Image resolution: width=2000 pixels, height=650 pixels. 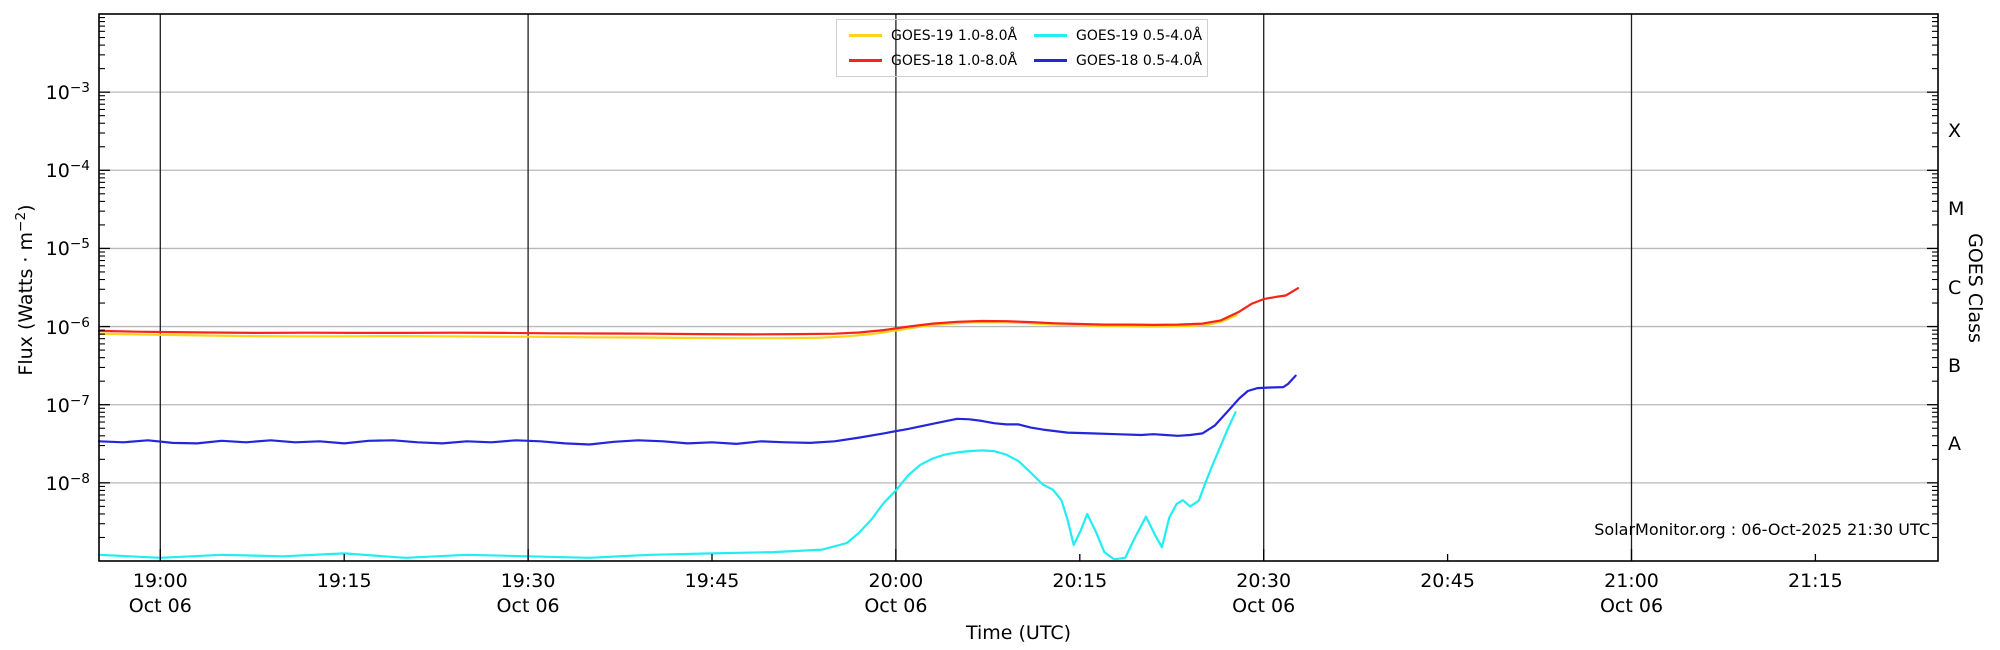 What do you see at coordinates (1631, 581) in the screenshot?
I see `x-tick-label: 21:00` at bounding box center [1631, 581].